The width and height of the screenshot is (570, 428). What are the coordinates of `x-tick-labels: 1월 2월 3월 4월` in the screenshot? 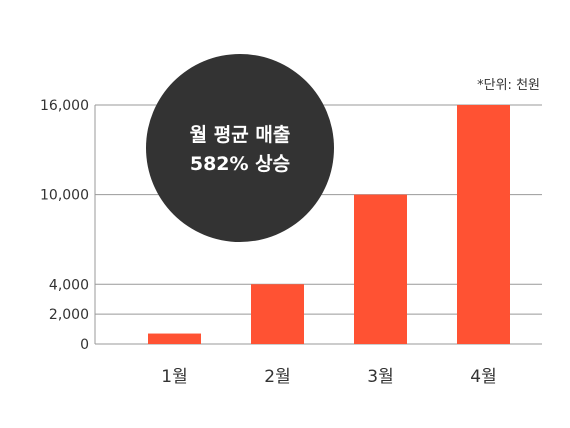 It's located at (328, 377).